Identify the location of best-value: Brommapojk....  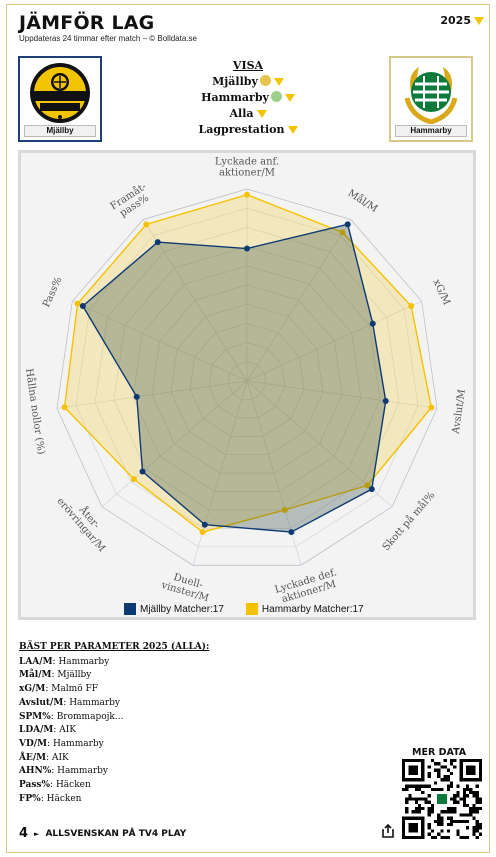
(90, 716).